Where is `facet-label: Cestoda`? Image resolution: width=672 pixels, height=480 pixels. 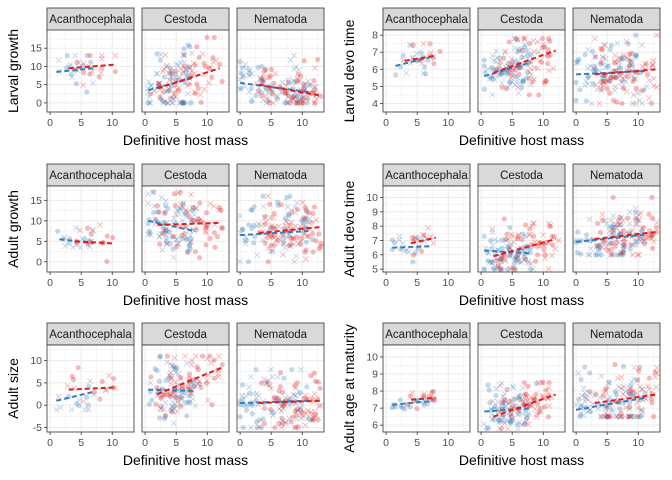 facet-label: Cestoda is located at coordinates (185, 20).